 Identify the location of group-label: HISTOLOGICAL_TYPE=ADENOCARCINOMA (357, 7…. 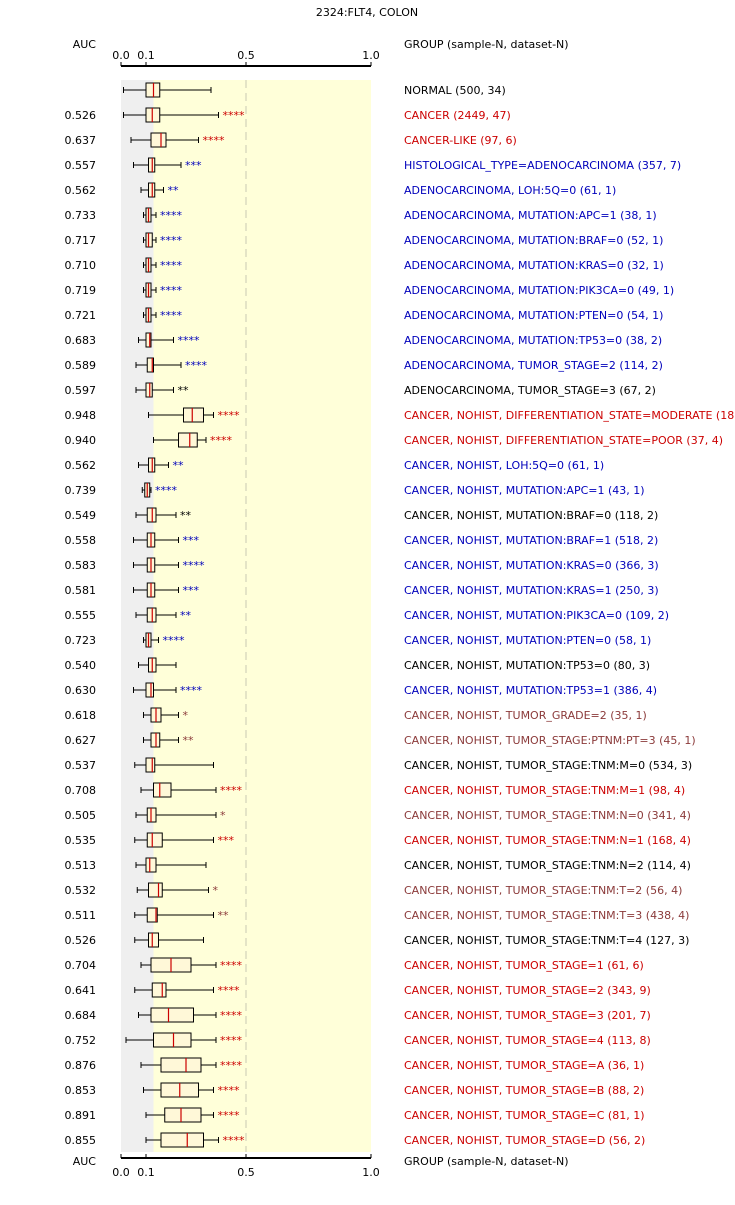
(542, 165).